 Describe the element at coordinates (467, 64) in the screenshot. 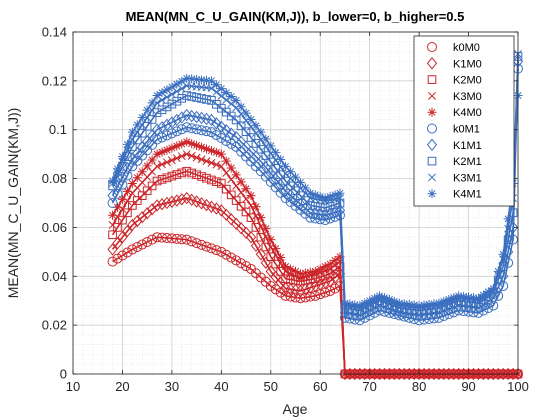

I see `legend-label: K1M0` at that location.